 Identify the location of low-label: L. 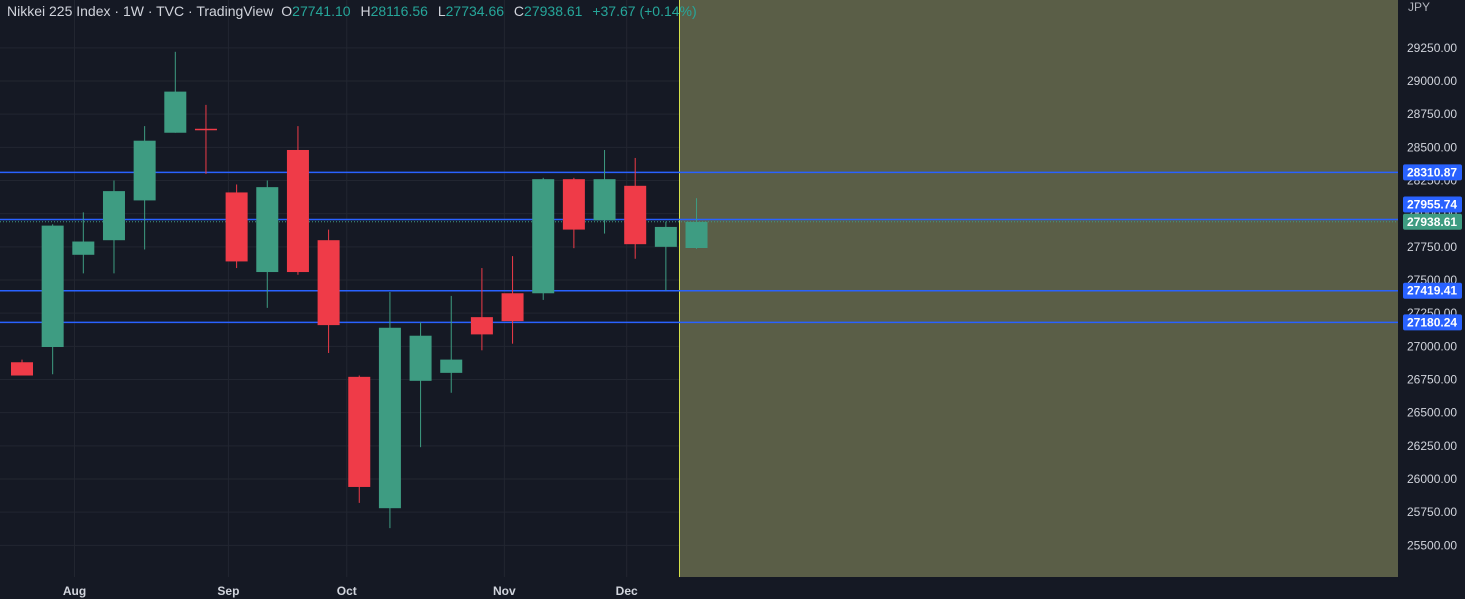
(441, 11).